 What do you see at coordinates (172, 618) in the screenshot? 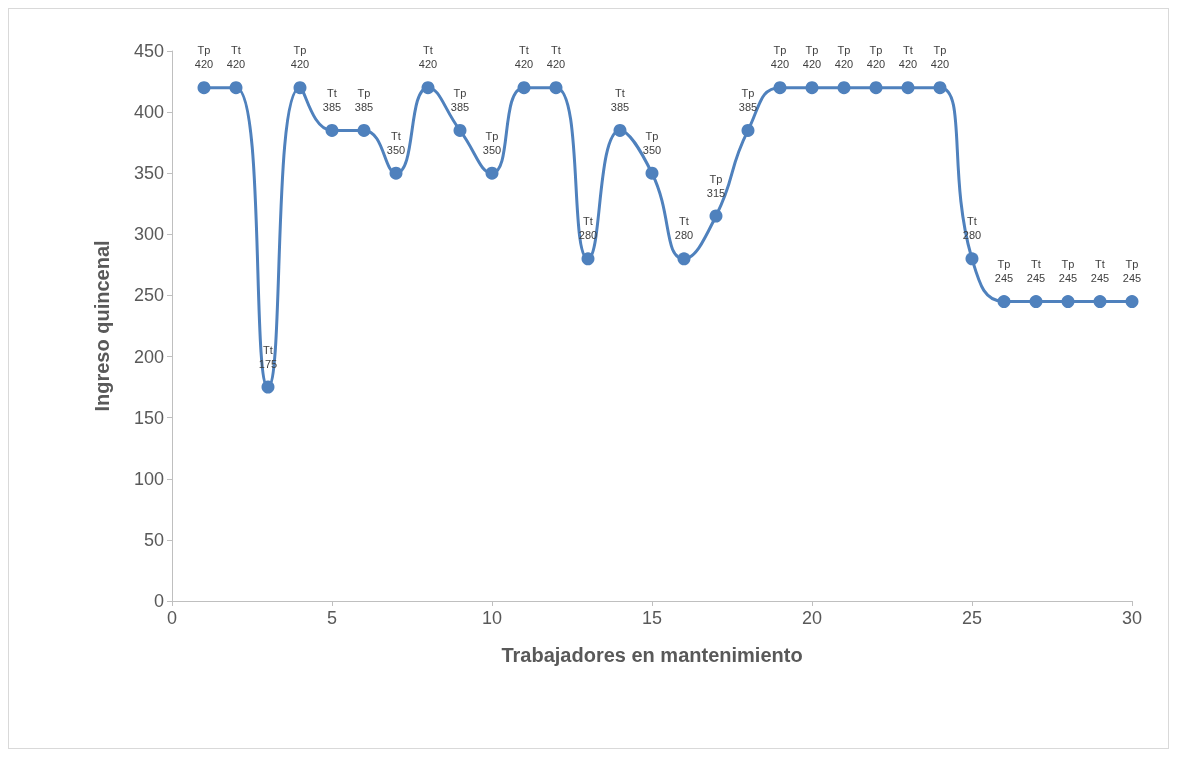
I see `x-tick-label: 0` at bounding box center [172, 618].